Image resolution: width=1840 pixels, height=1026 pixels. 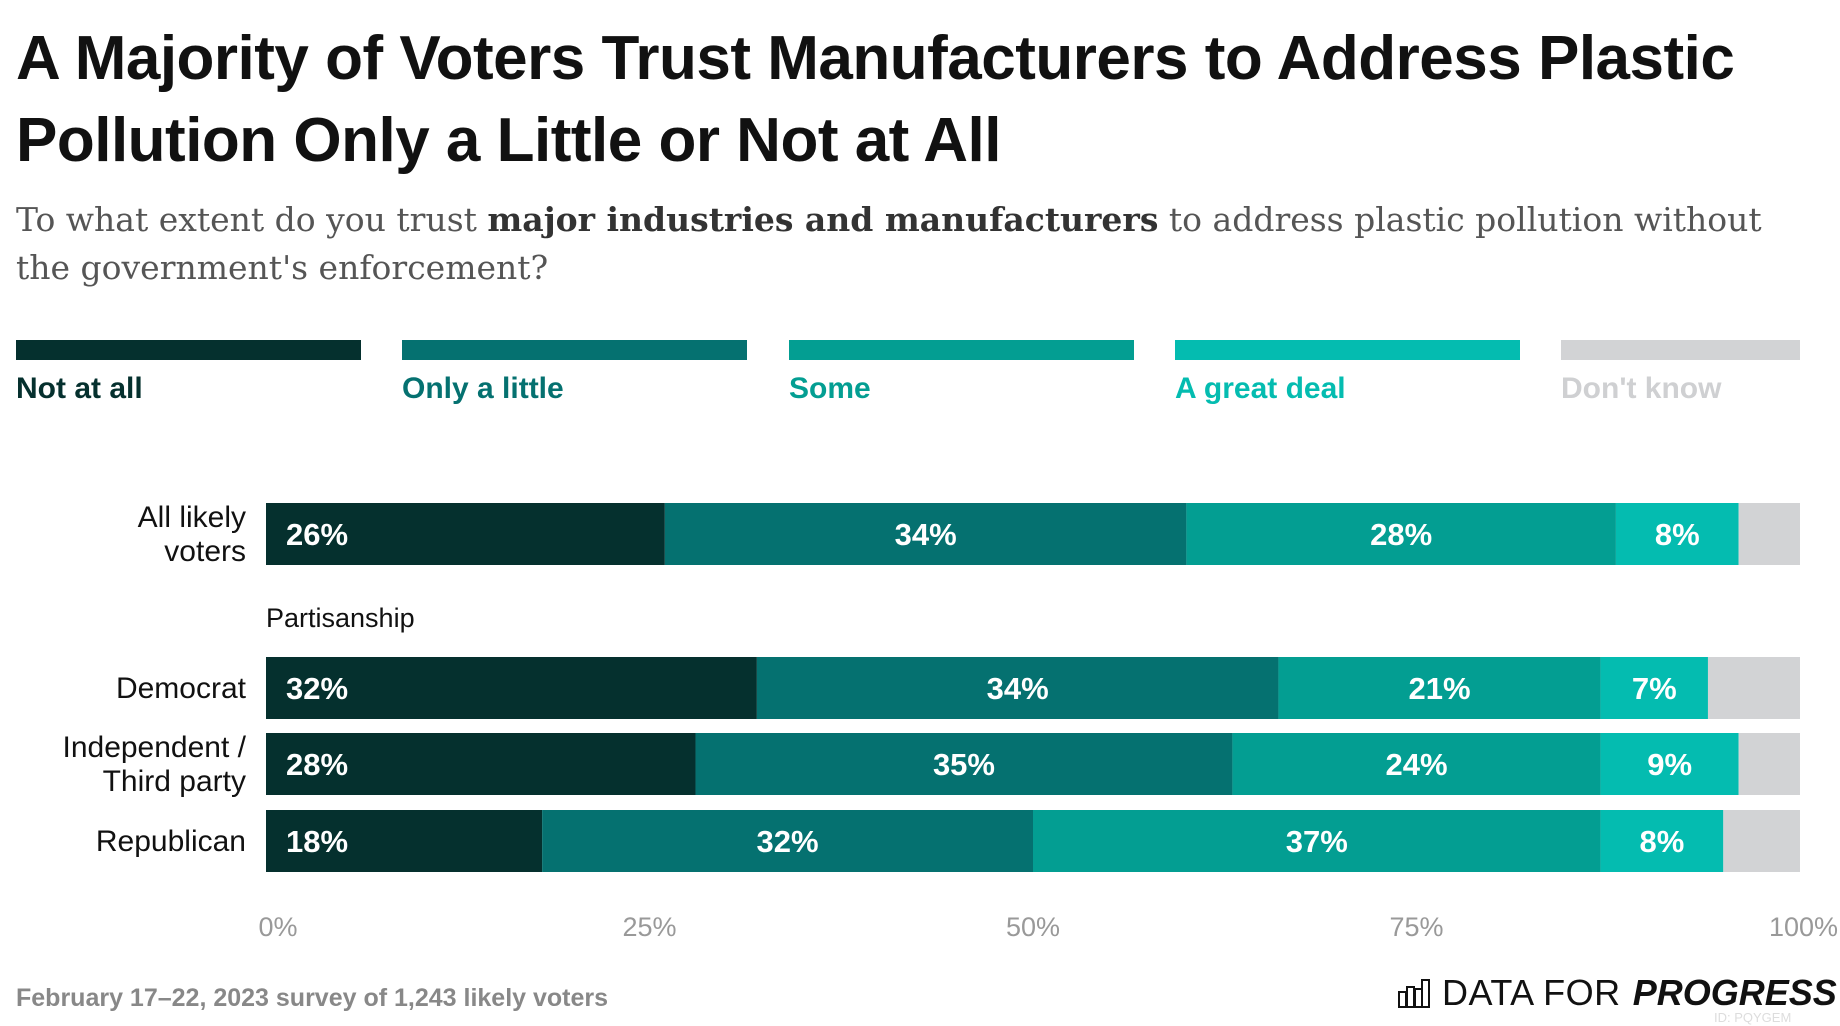 What do you see at coordinates (171, 841) in the screenshot?
I see `category-label: Republican` at bounding box center [171, 841].